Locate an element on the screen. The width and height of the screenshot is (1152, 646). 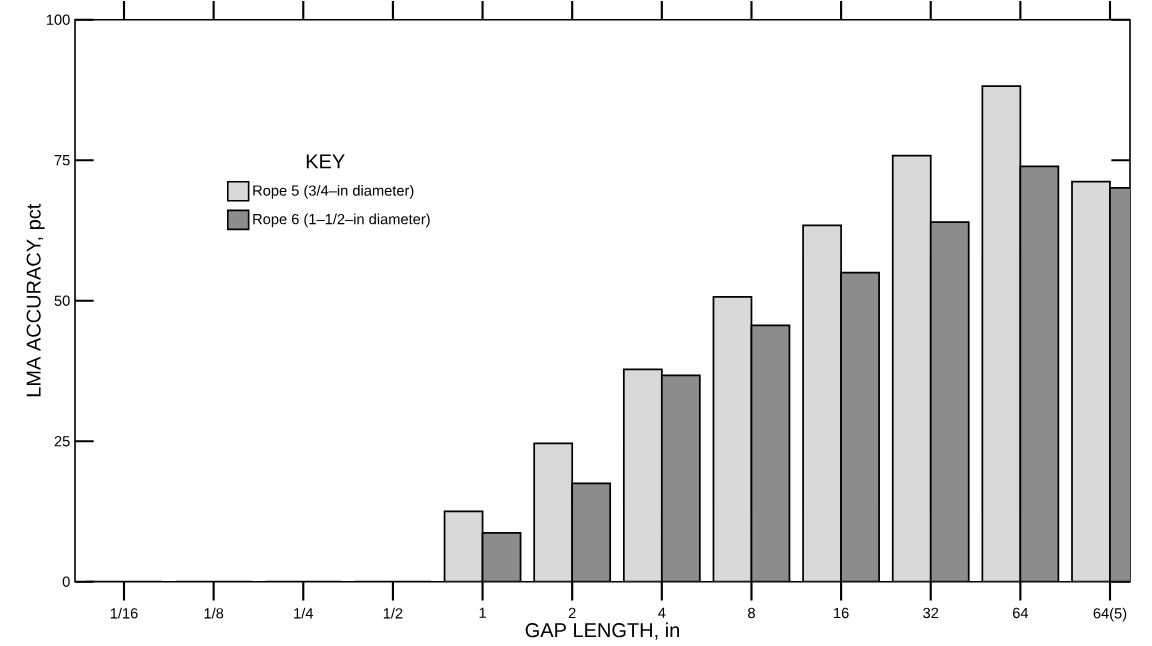
x-tick-label: 2 is located at coordinates (572, 613).